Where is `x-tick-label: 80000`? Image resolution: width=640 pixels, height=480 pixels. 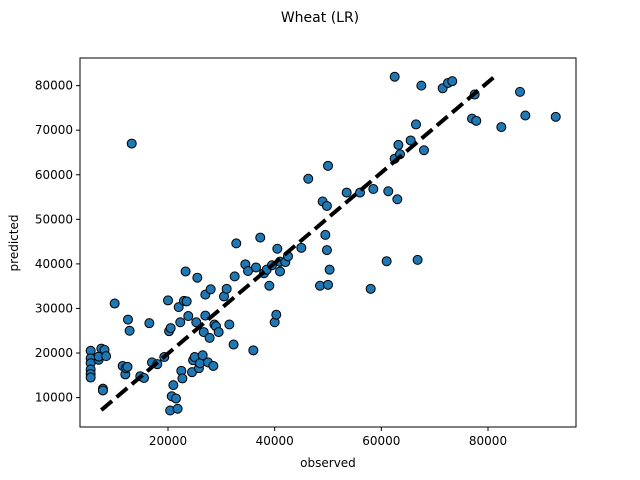 x-tick-label: 80000 is located at coordinates (488, 441).